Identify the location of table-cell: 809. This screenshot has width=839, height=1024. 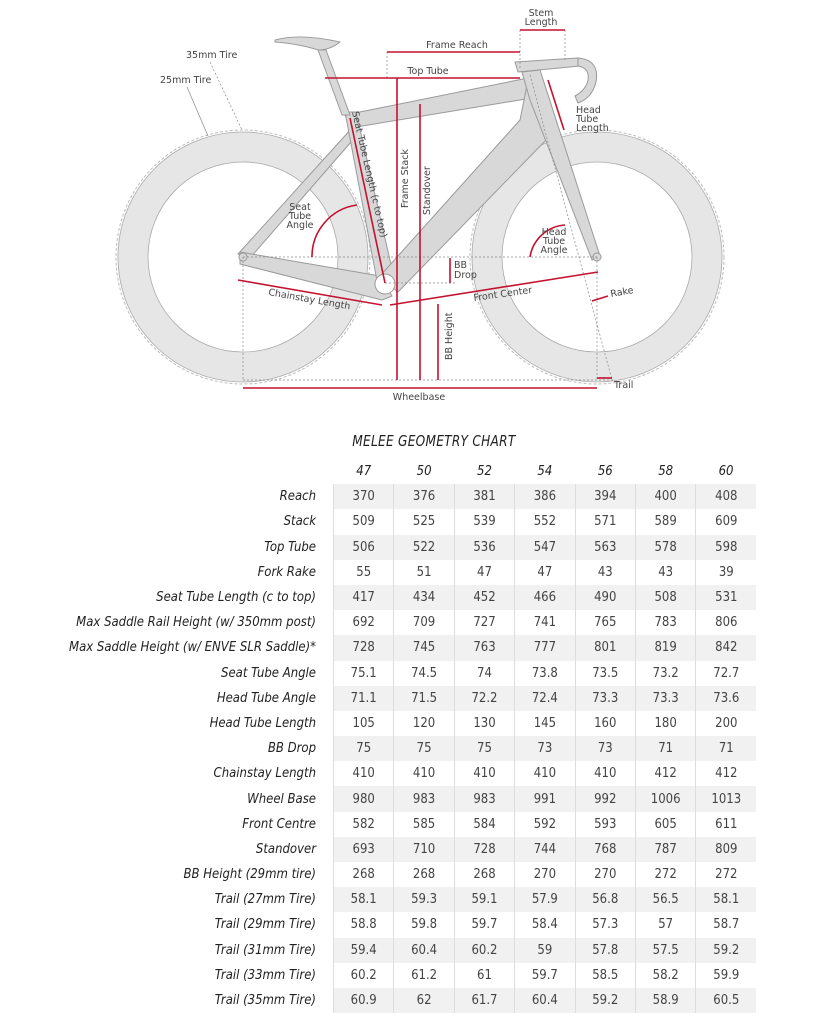
(726, 849).